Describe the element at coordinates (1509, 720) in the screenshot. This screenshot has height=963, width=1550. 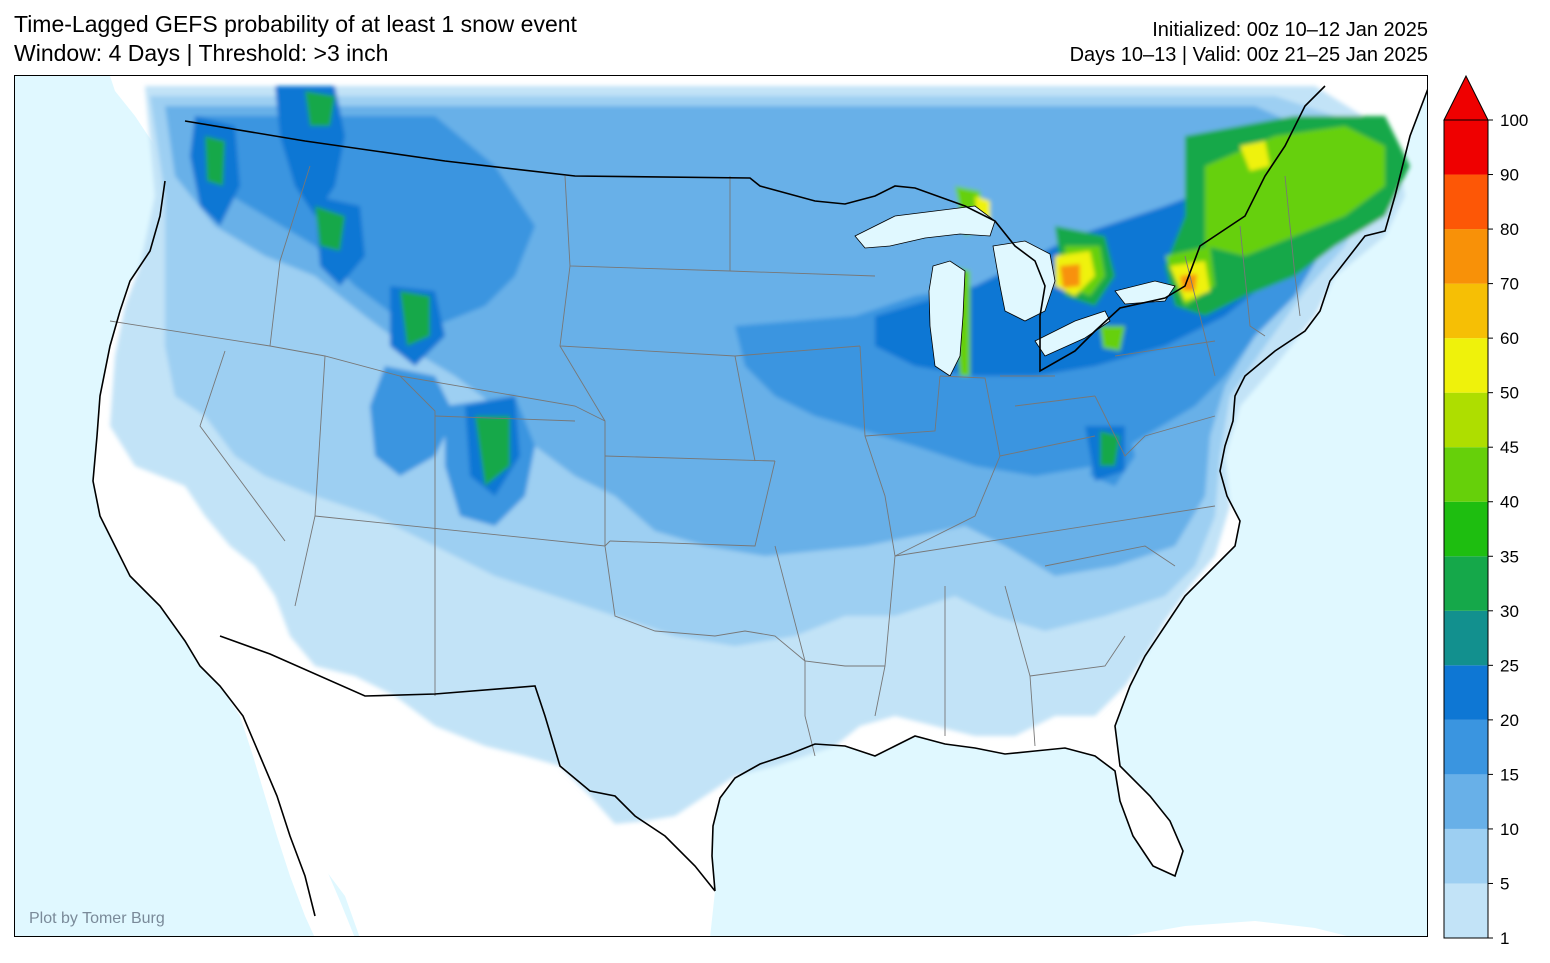
I see `colorbar-tick-label: 20` at that location.